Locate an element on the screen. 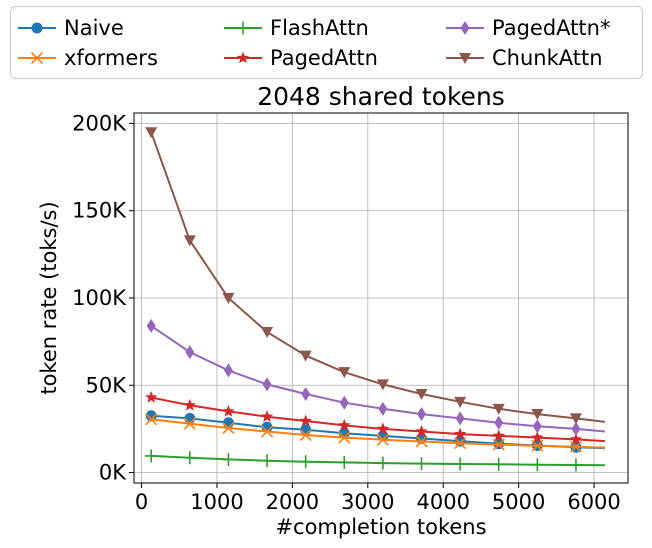  legend-label: PagedAttn* is located at coordinates (551, 28).